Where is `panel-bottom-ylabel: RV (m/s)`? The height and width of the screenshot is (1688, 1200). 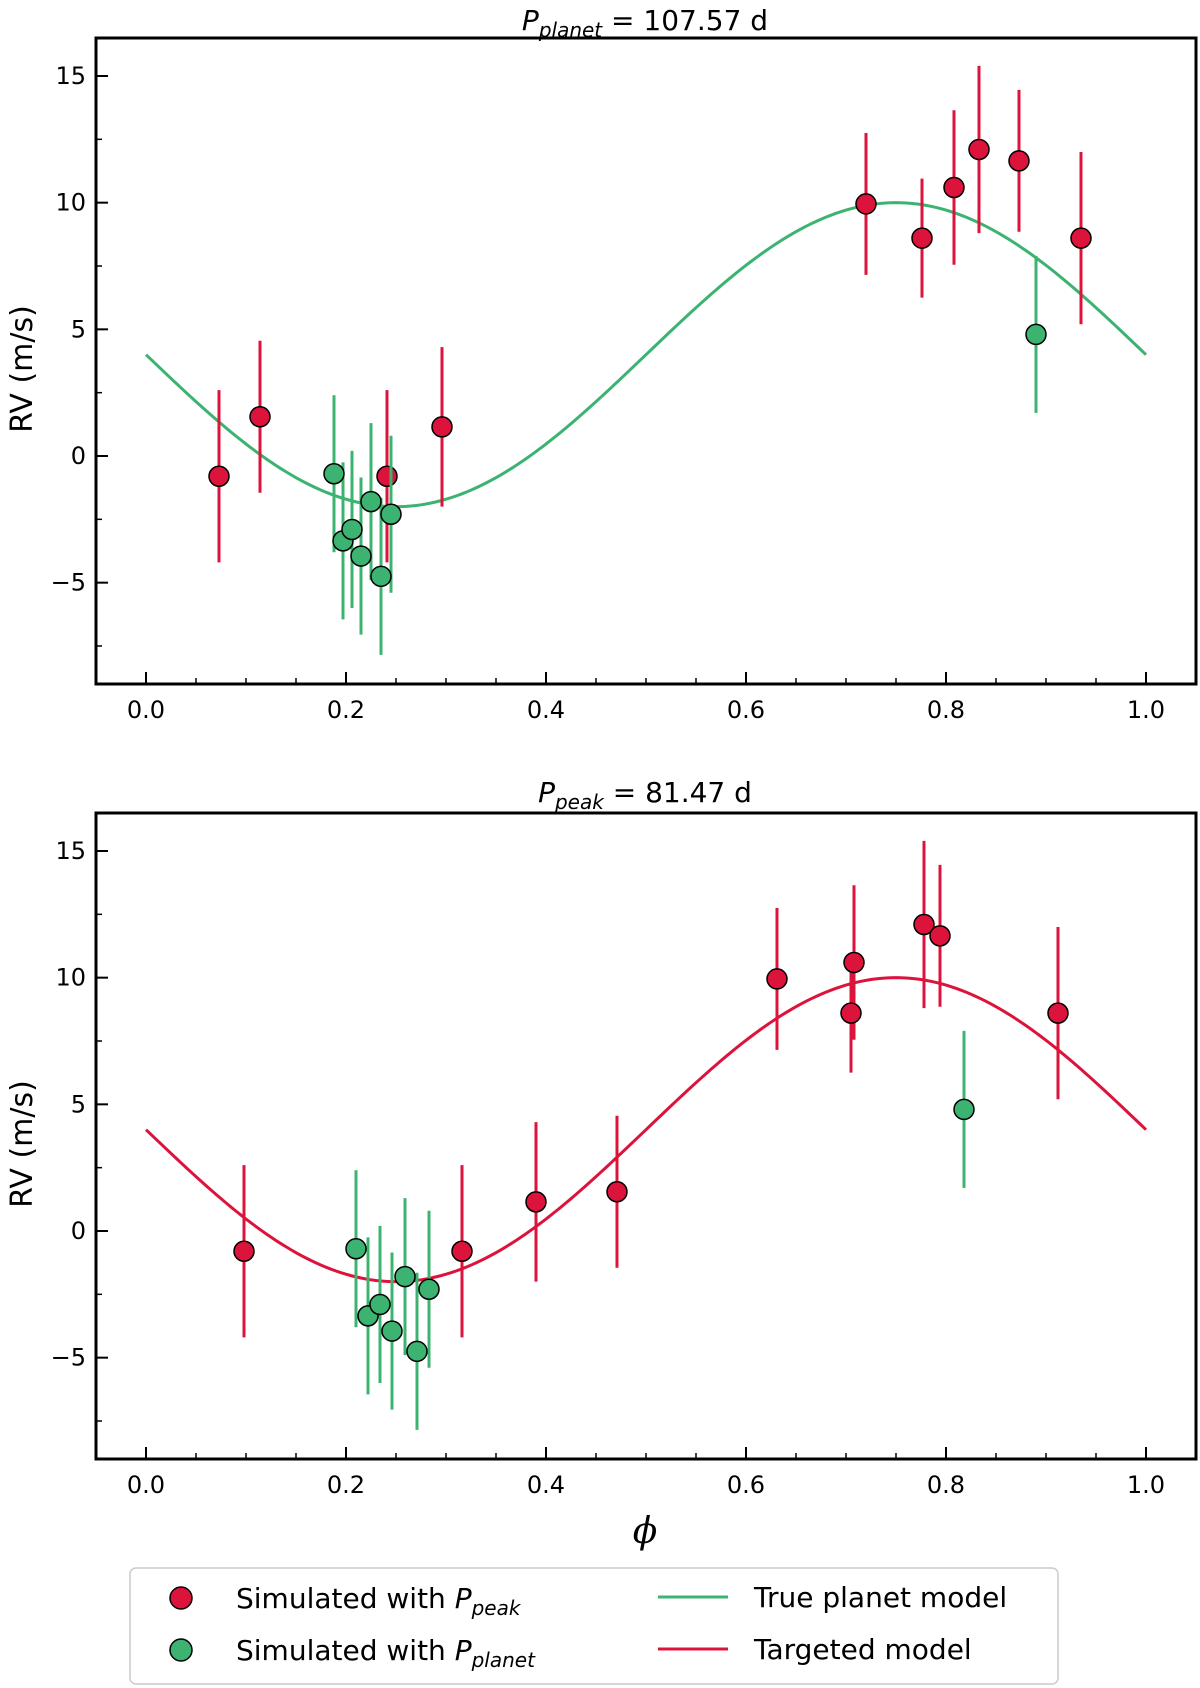
panel-bottom-ylabel: RV (m/s) is located at coordinates (22, 1144).